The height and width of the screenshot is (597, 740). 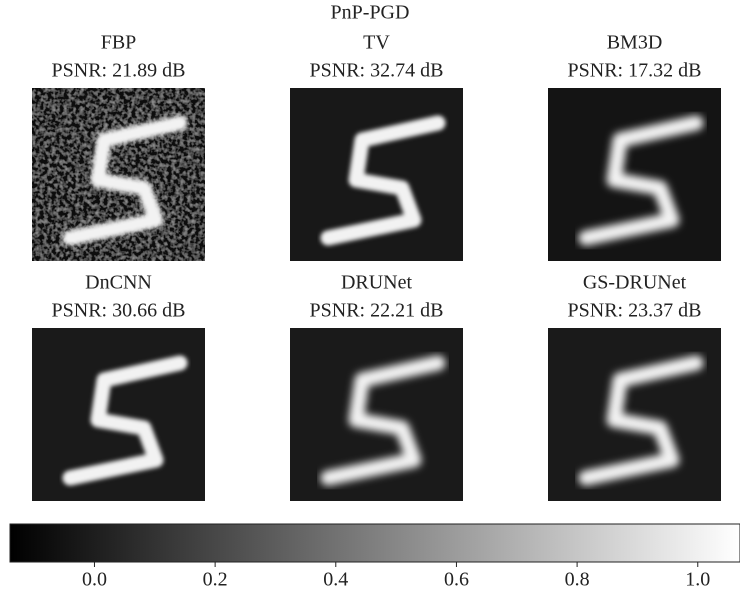 I want to click on colorbar-tick-label: 0.6, so click(x=456, y=580).